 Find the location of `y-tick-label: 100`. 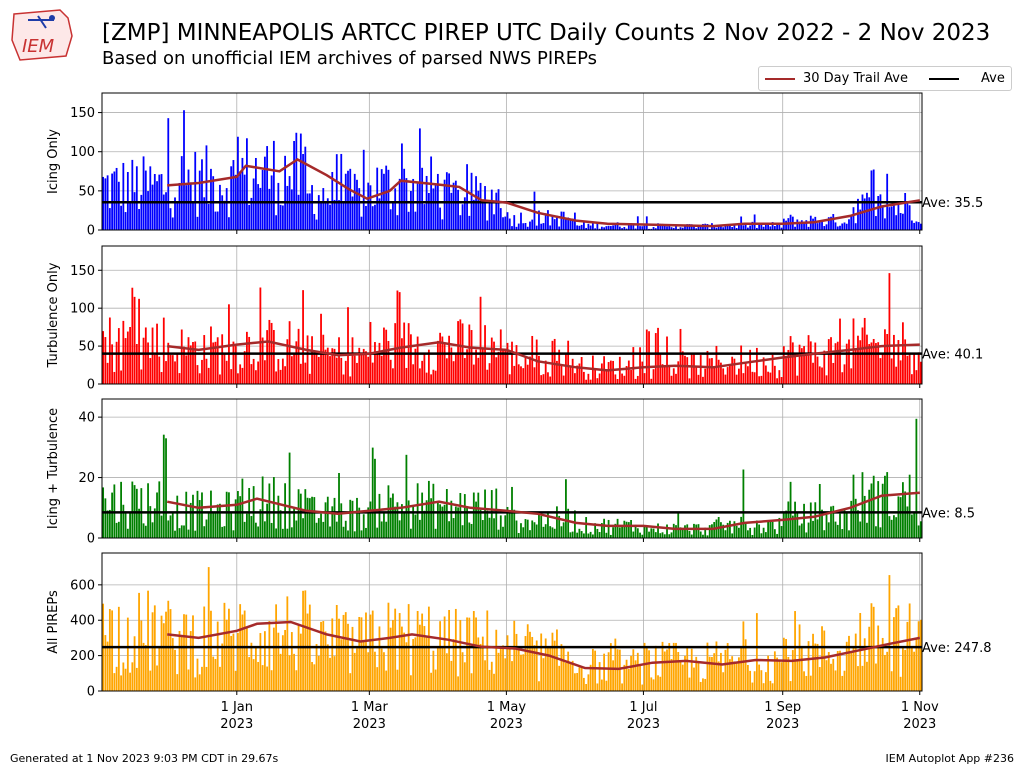

y-tick-label: 100 is located at coordinates (82, 152).